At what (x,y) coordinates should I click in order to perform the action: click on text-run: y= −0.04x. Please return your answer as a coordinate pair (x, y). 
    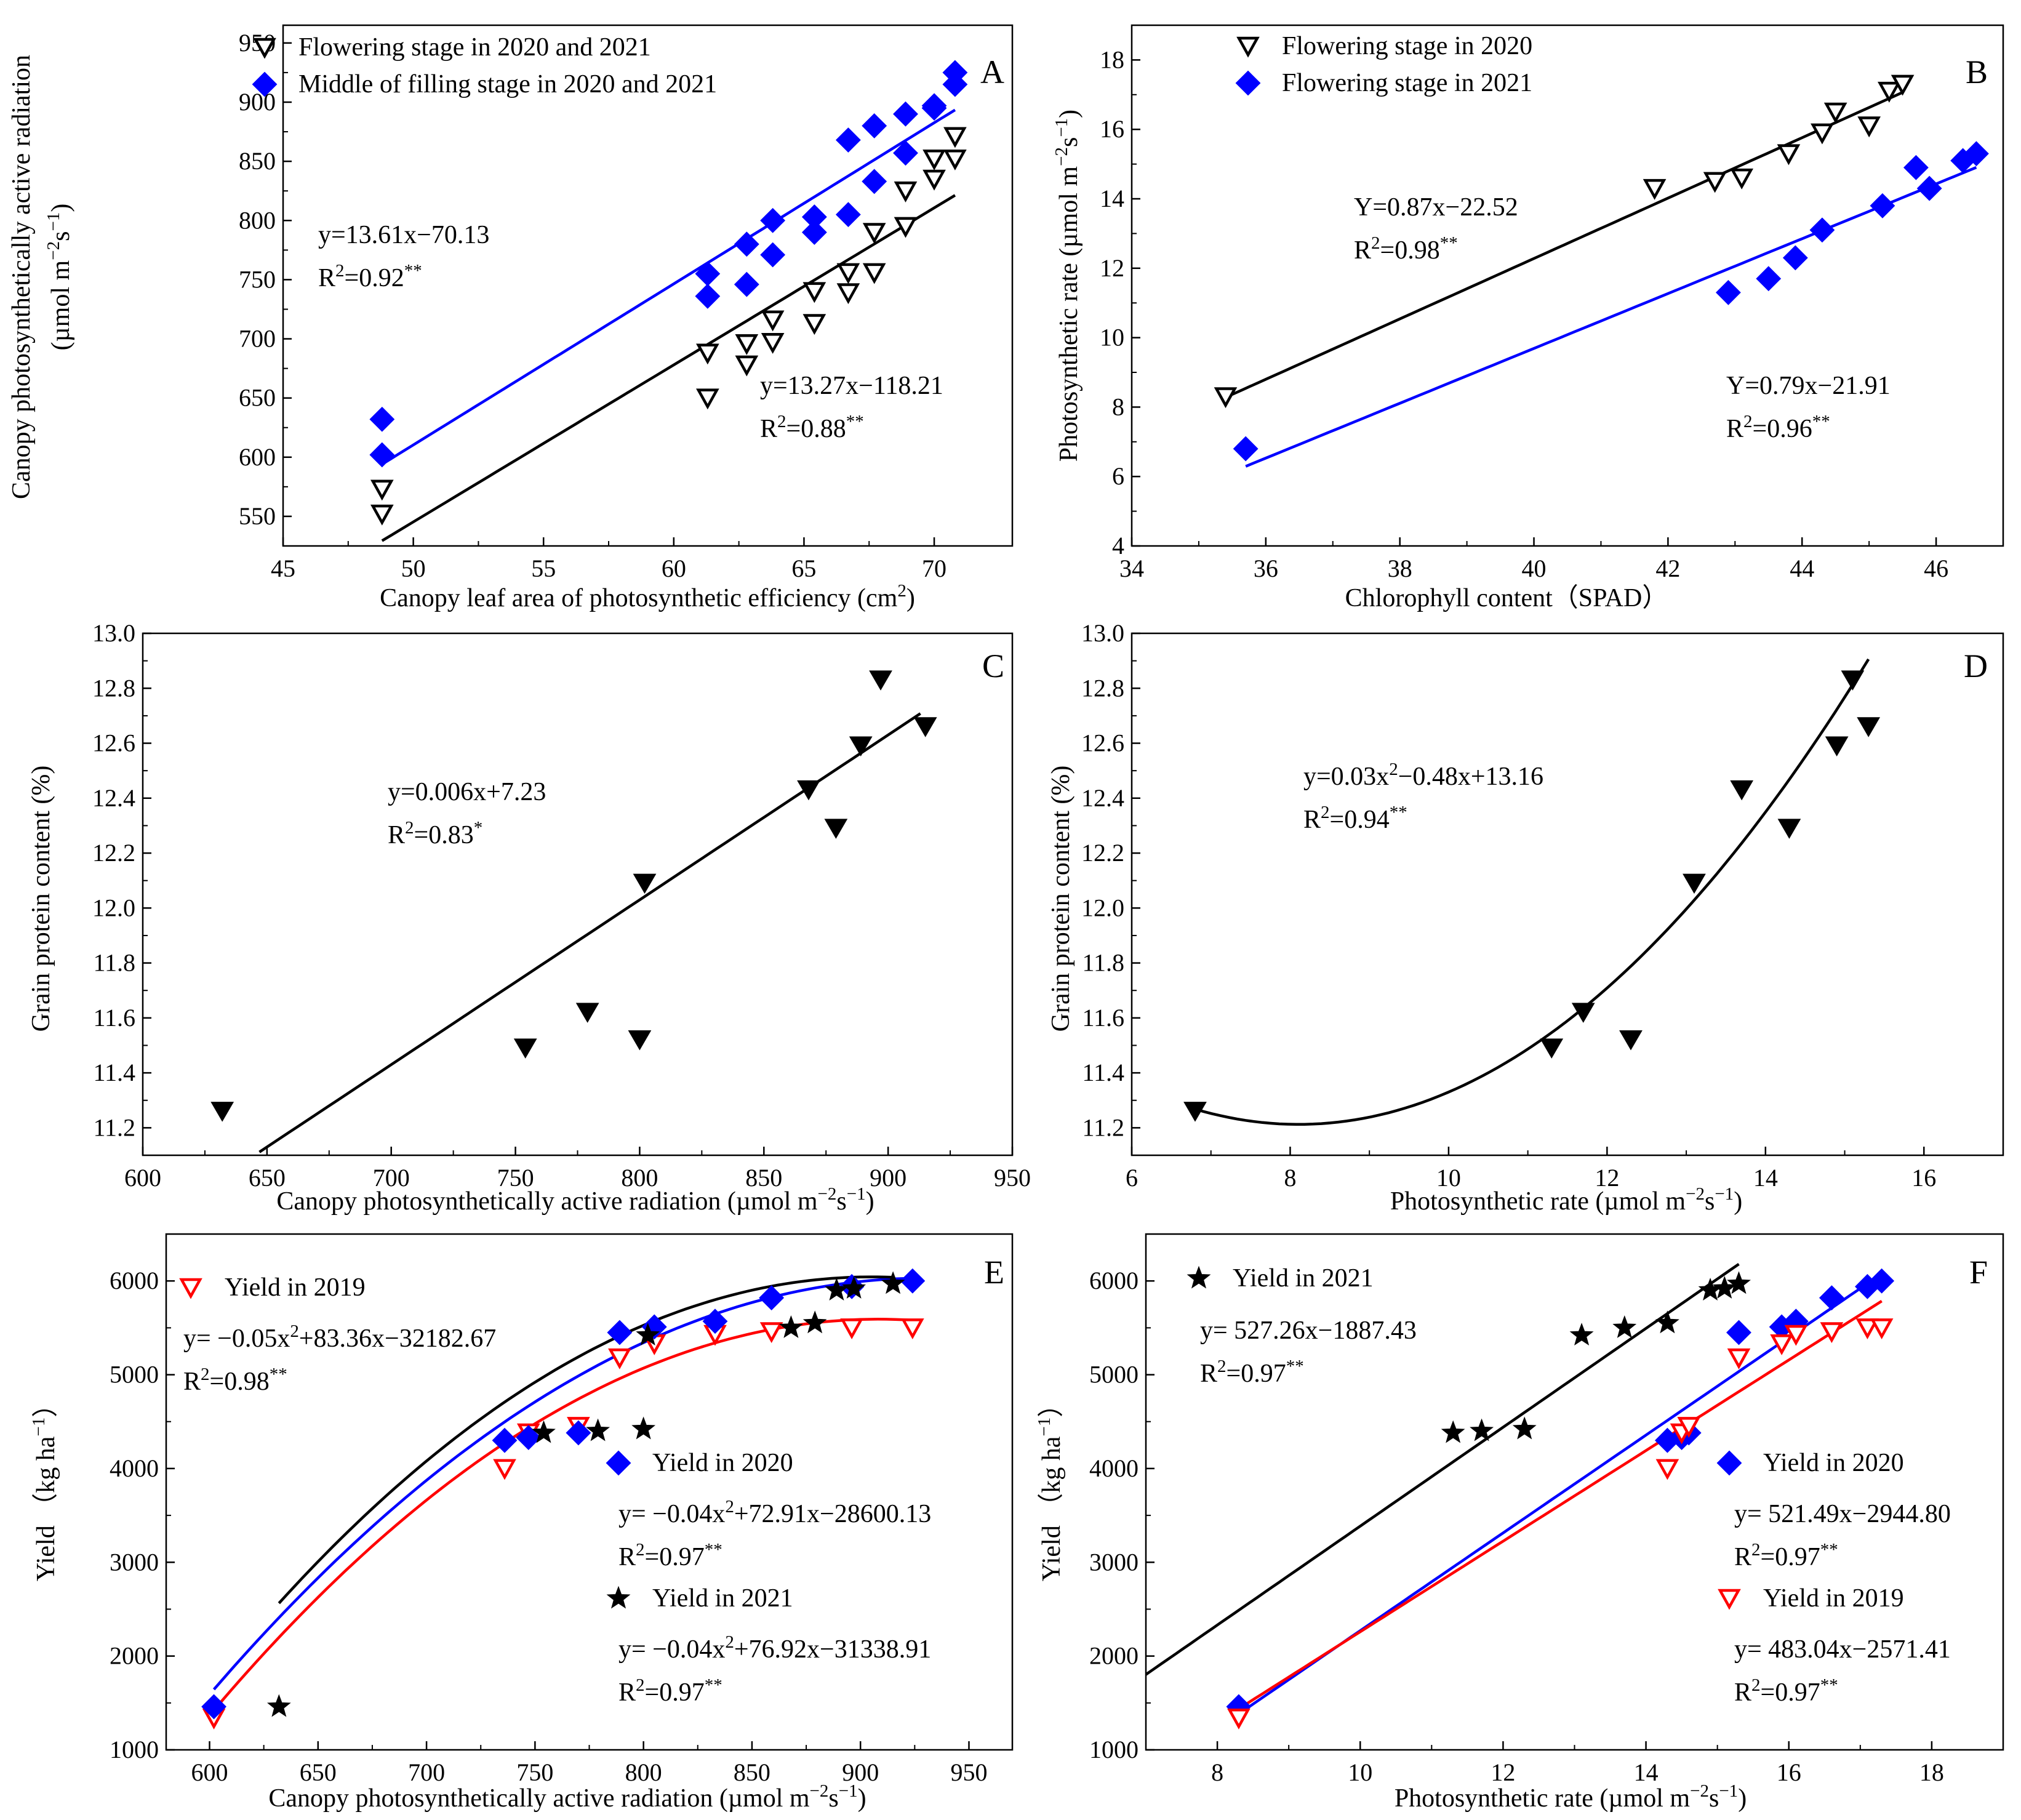
    Looking at the image, I should click on (671, 1514).